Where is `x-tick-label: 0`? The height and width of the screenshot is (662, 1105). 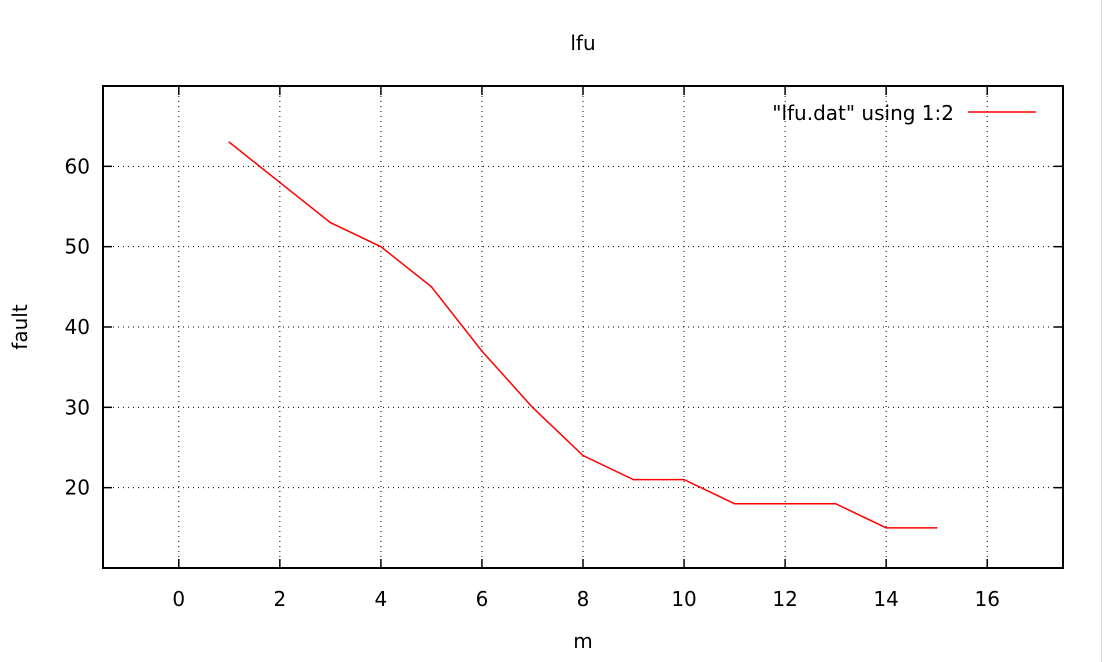
x-tick-label: 0 is located at coordinates (178, 599).